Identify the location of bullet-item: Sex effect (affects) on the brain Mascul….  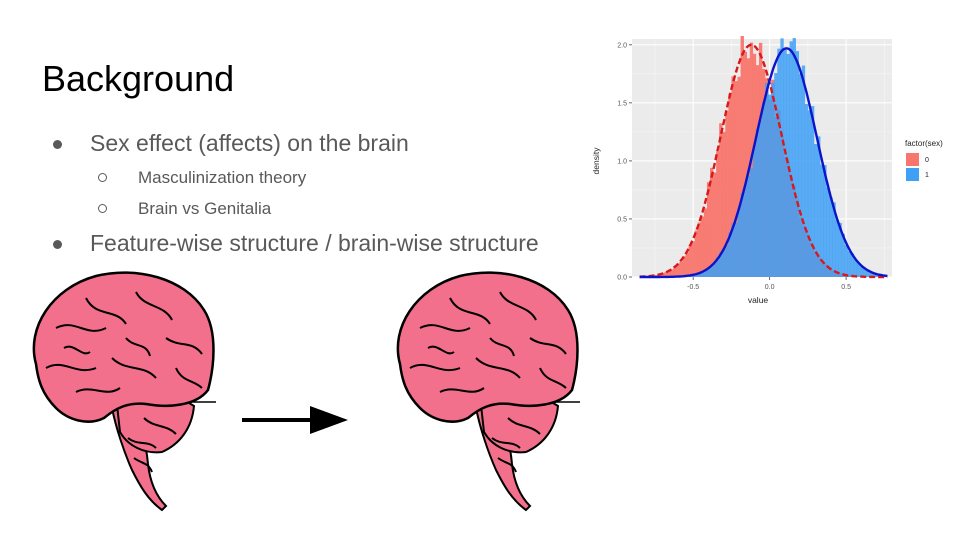
(293, 176).